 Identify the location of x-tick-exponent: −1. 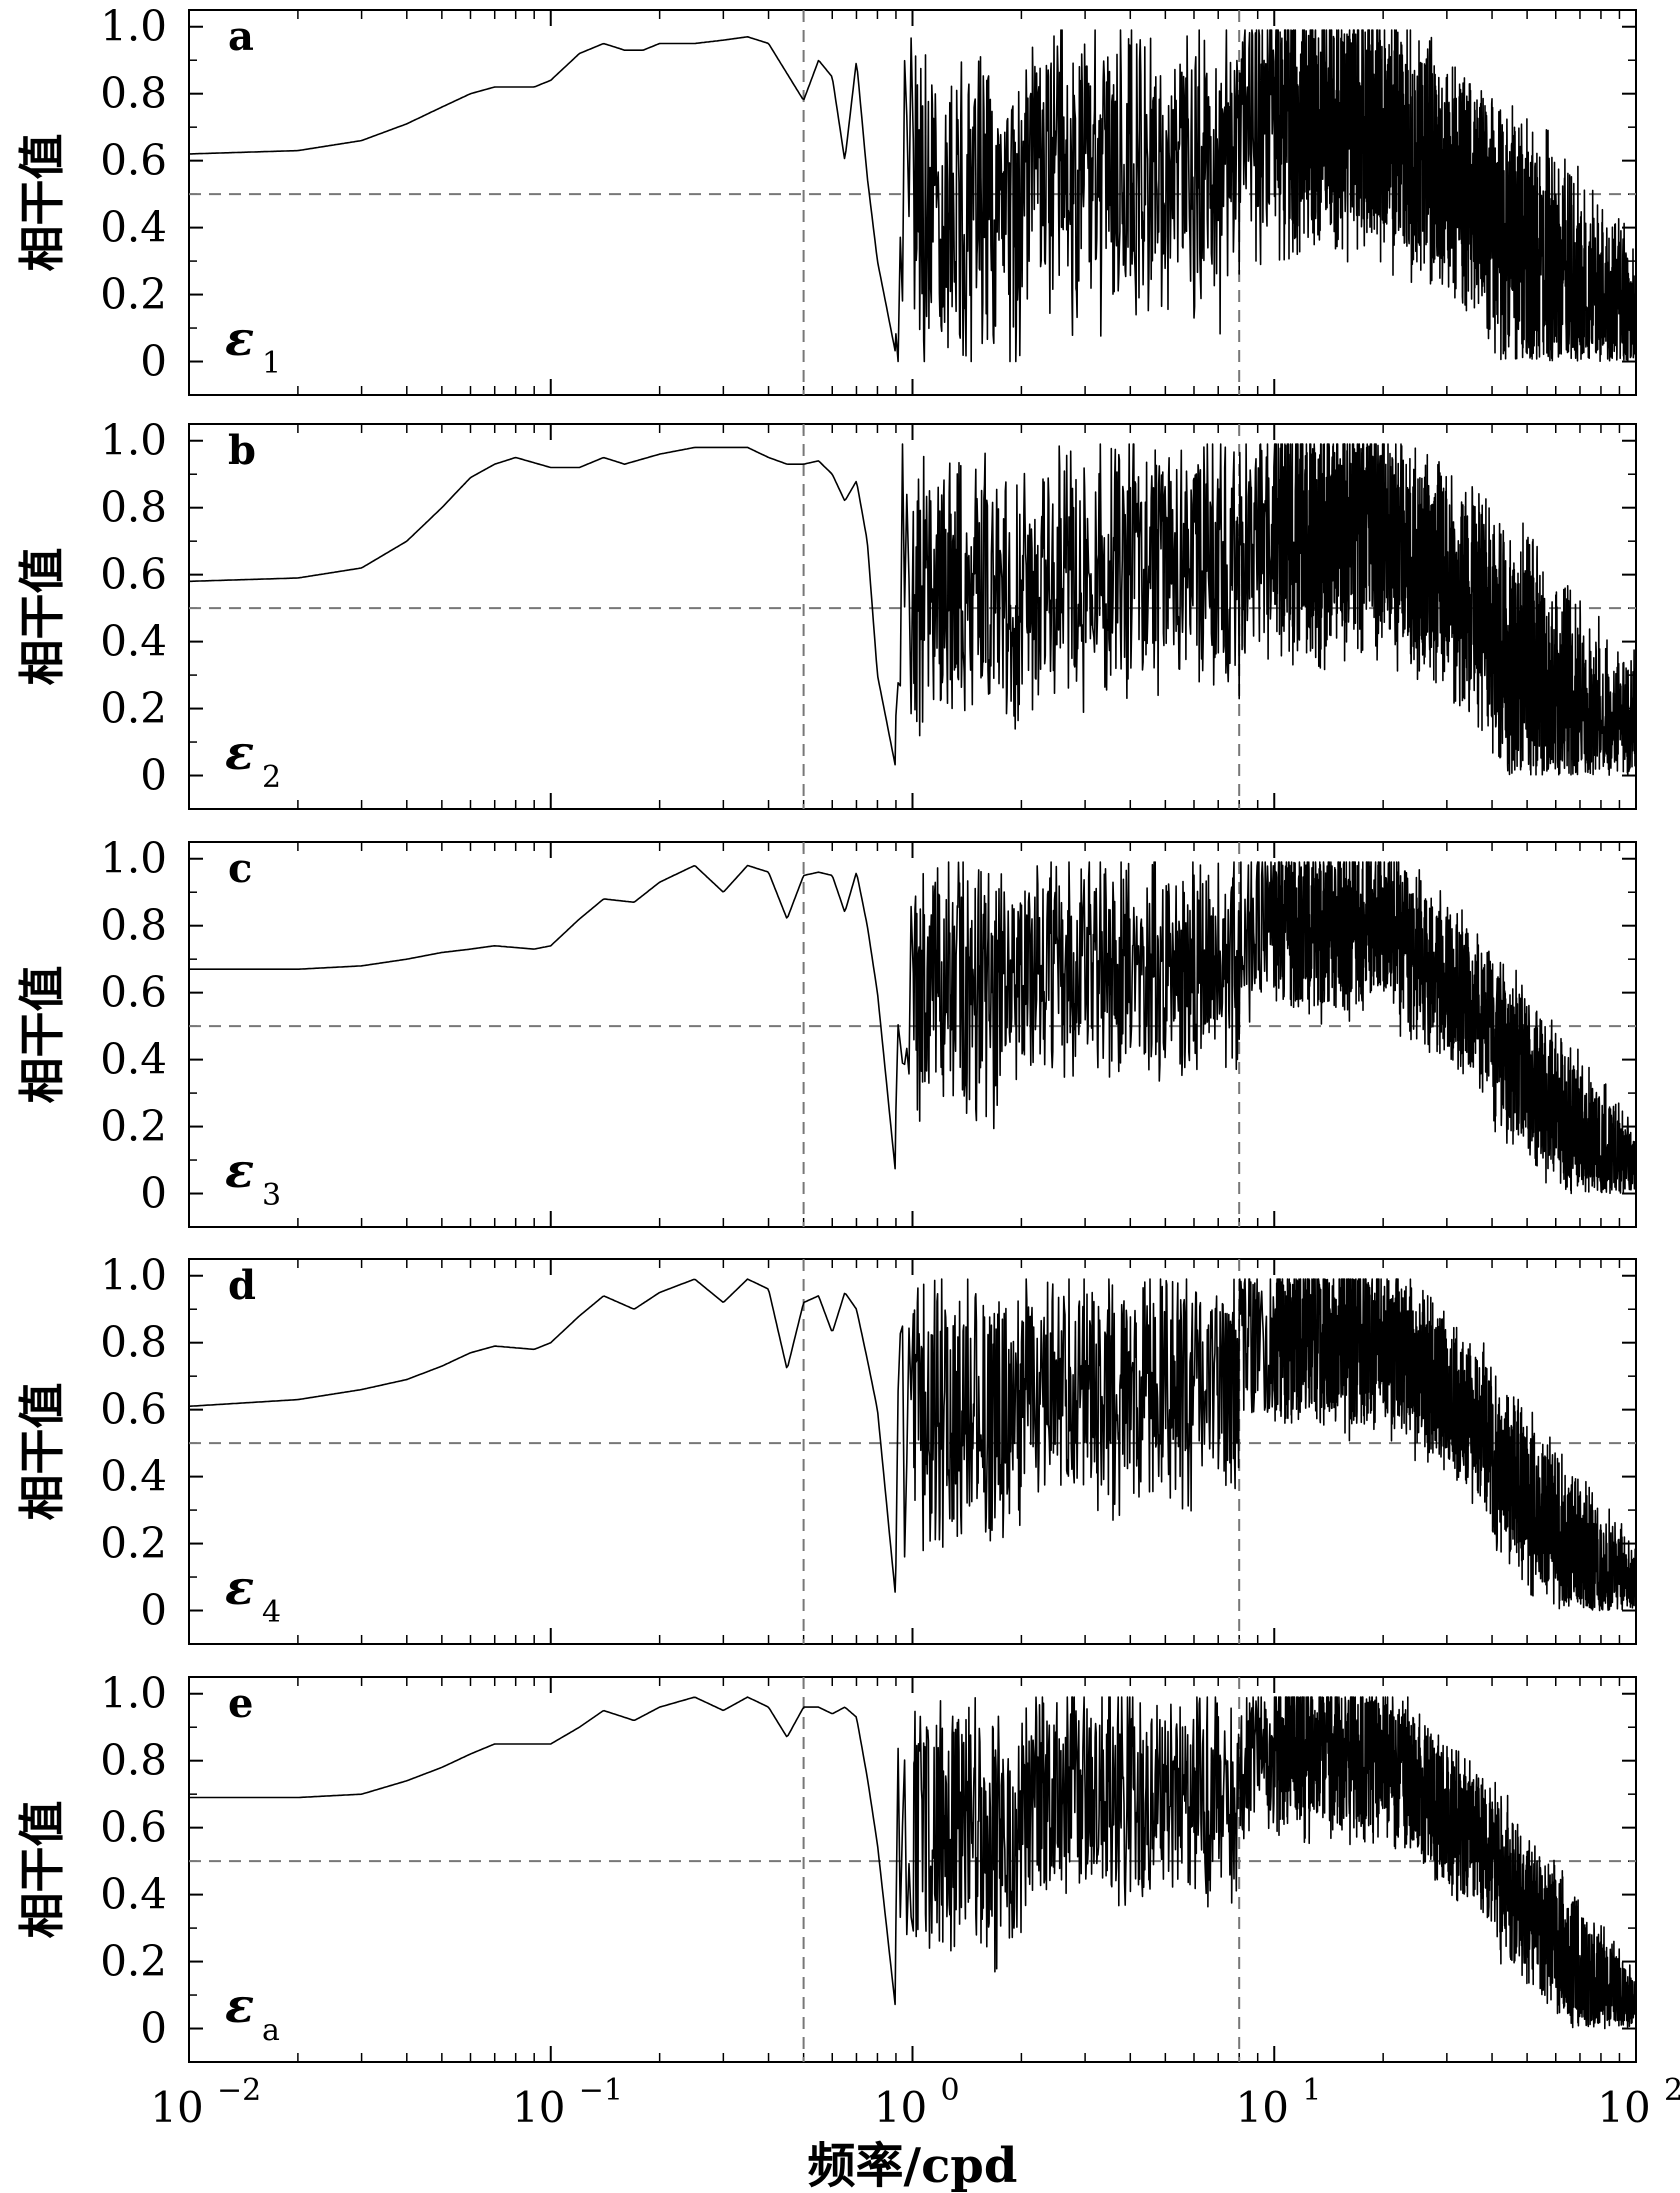
(601, 2090).